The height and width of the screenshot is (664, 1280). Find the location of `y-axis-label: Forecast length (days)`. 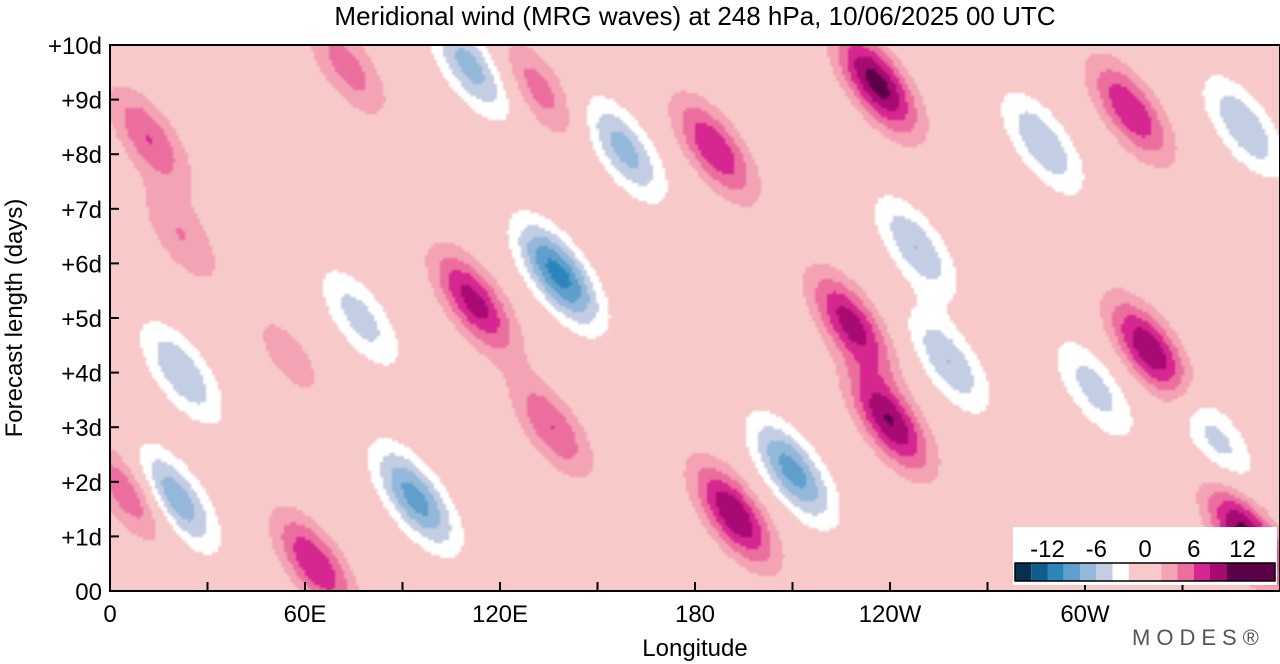

y-axis-label: Forecast length (days) is located at coordinates (14, 318).